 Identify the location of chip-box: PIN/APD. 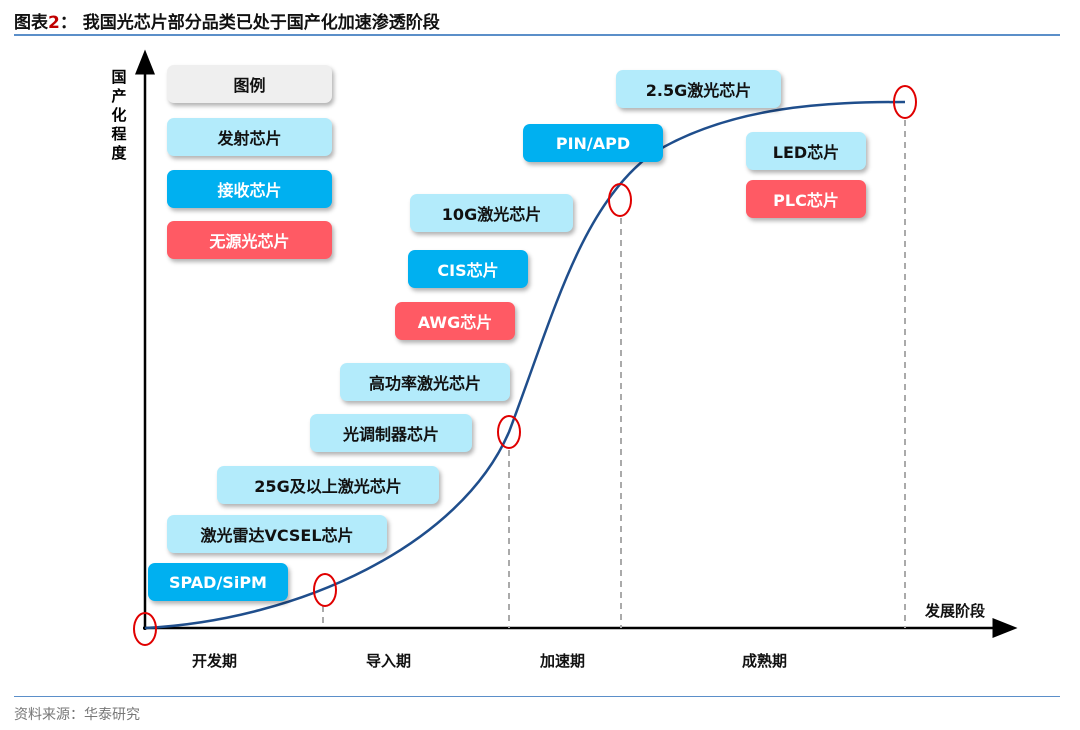
(593, 143).